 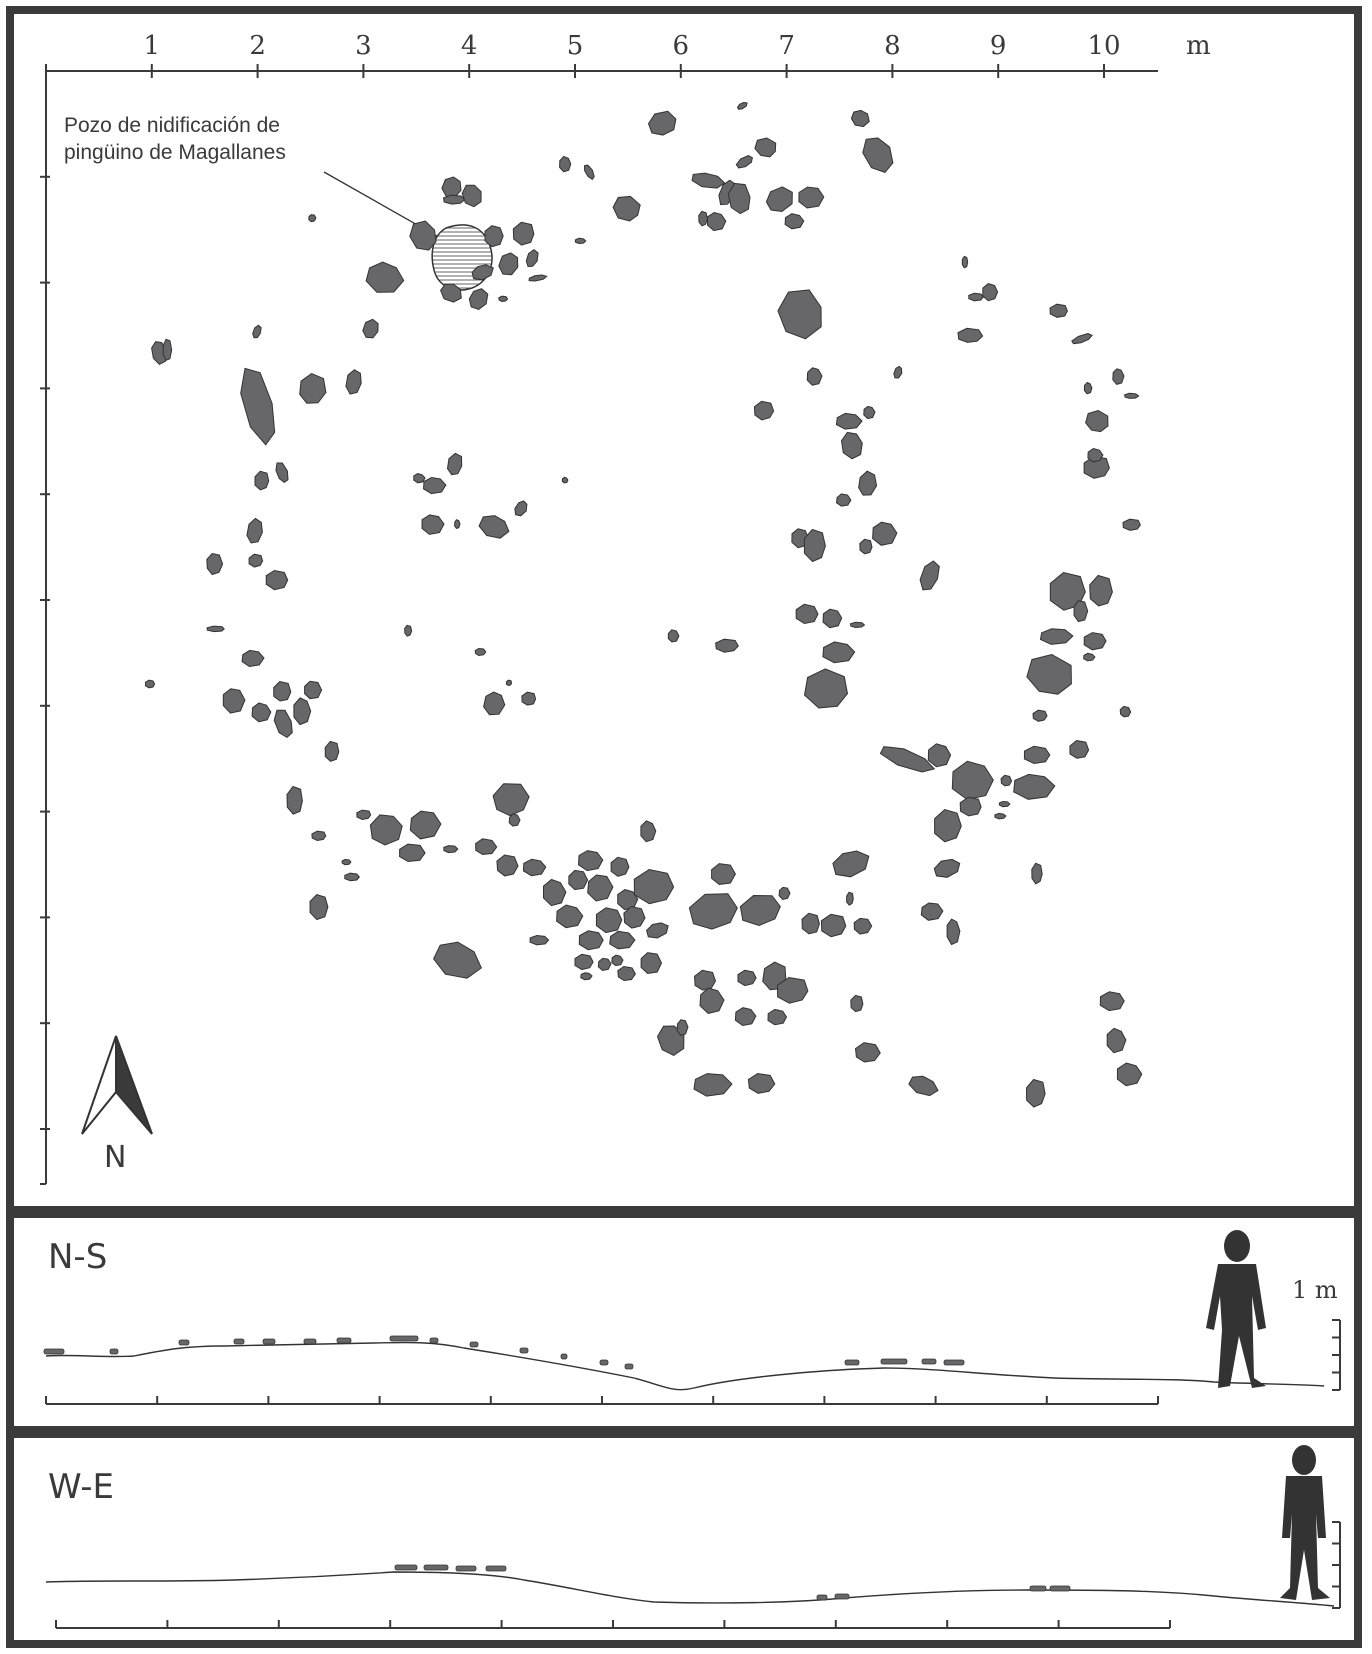 I want to click on section-we-drawing: W-E, so click(x=693, y=1537).